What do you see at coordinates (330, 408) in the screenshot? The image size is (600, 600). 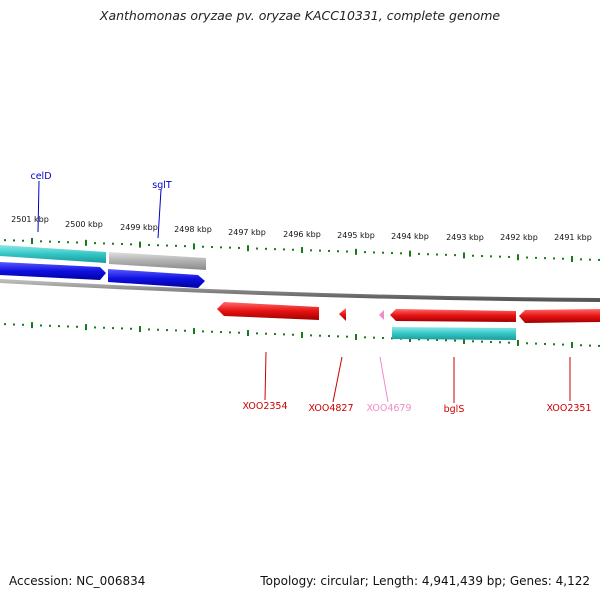 I see `XOO4827-label: XOO4827` at bounding box center [330, 408].